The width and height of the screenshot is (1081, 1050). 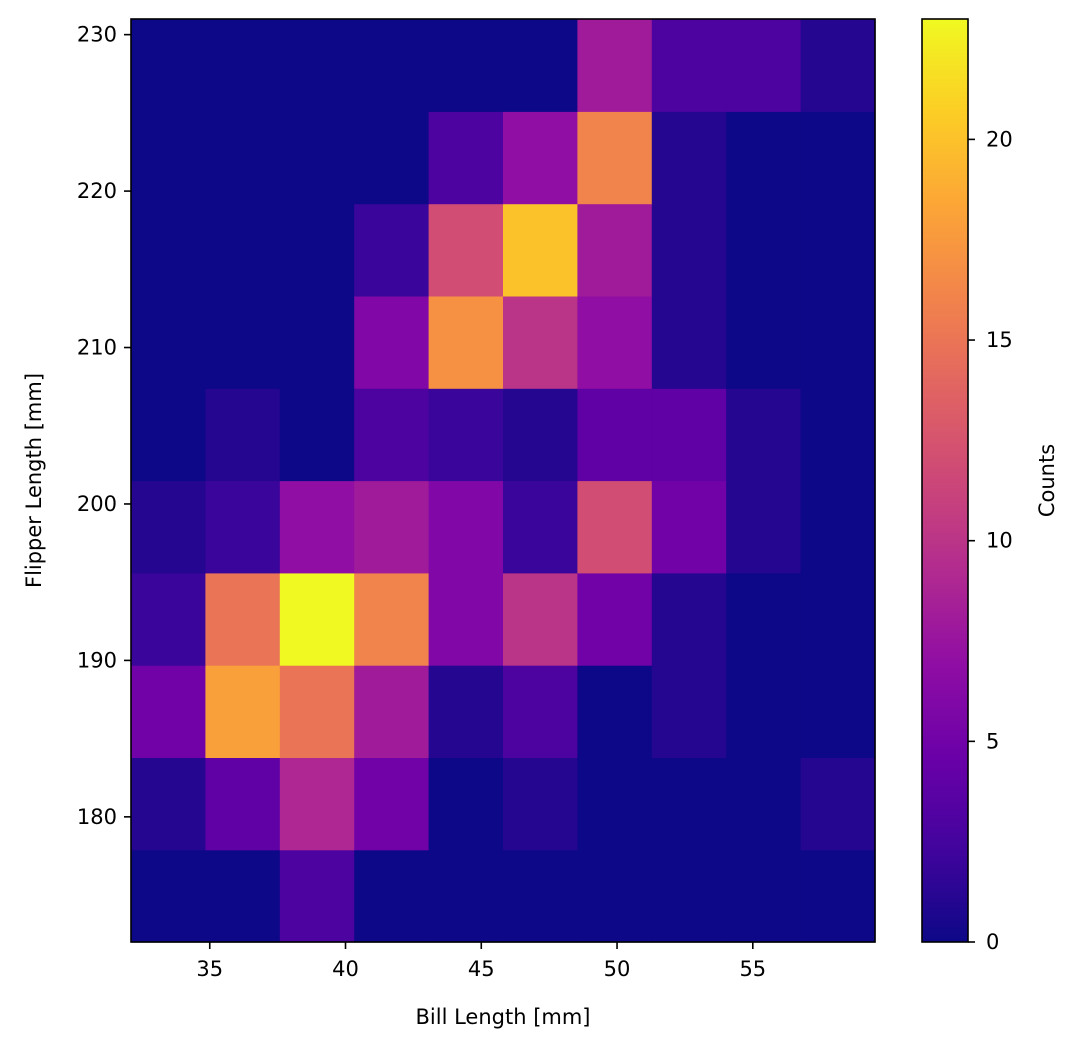 What do you see at coordinates (104, 426) in the screenshot?
I see `y-axis: 180 190 200 210 220 230` at bounding box center [104, 426].